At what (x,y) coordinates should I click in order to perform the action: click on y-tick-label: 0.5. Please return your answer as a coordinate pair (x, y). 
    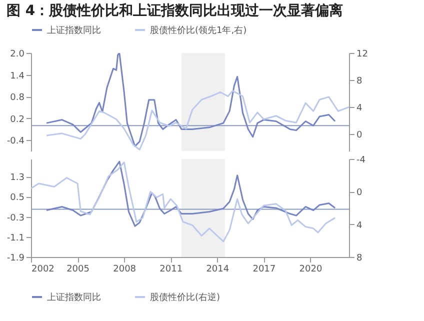
    Looking at the image, I should click on (17, 198).